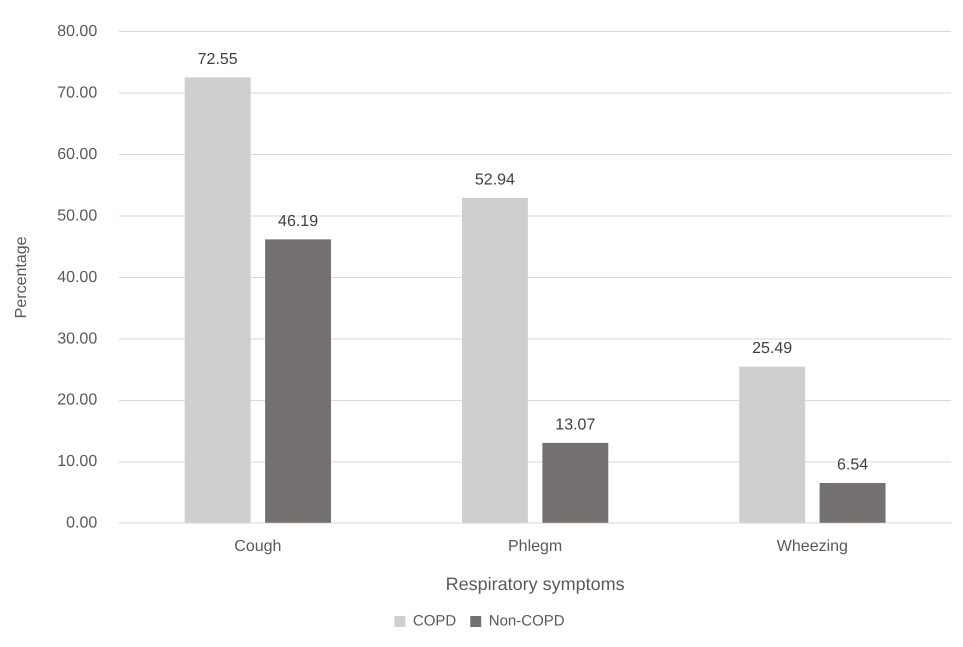 The image size is (963, 647). What do you see at coordinates (77, 31) in the screenshot?
I see `y-tick-label: 80.00` at bounding box center [77, 31].